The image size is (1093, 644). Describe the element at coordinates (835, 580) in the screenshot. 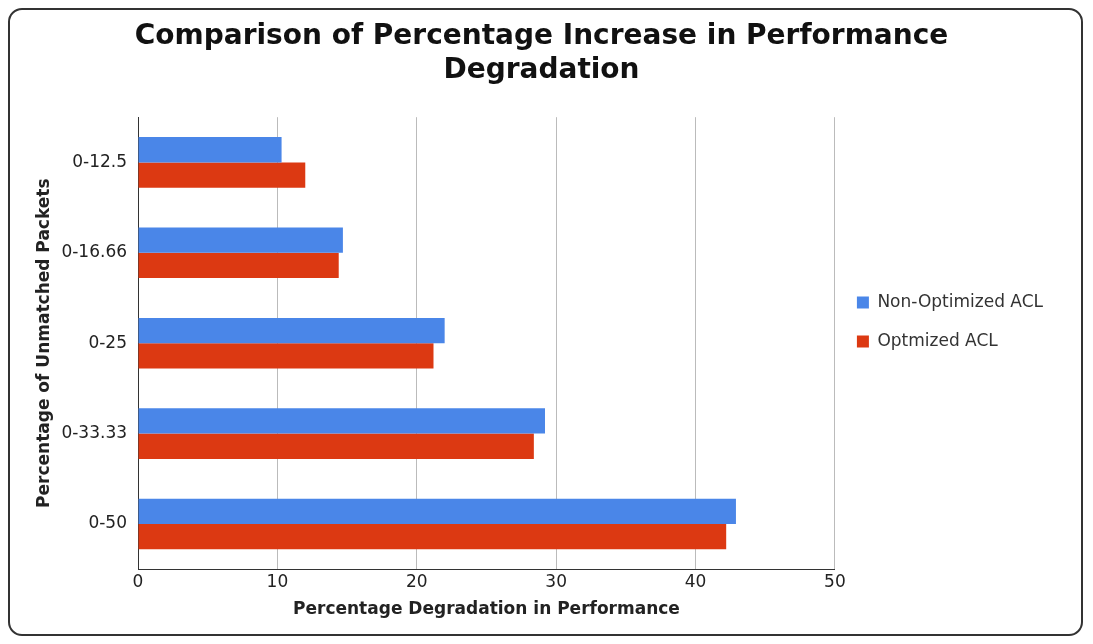

I see `x-tick-label: 50` at that location.